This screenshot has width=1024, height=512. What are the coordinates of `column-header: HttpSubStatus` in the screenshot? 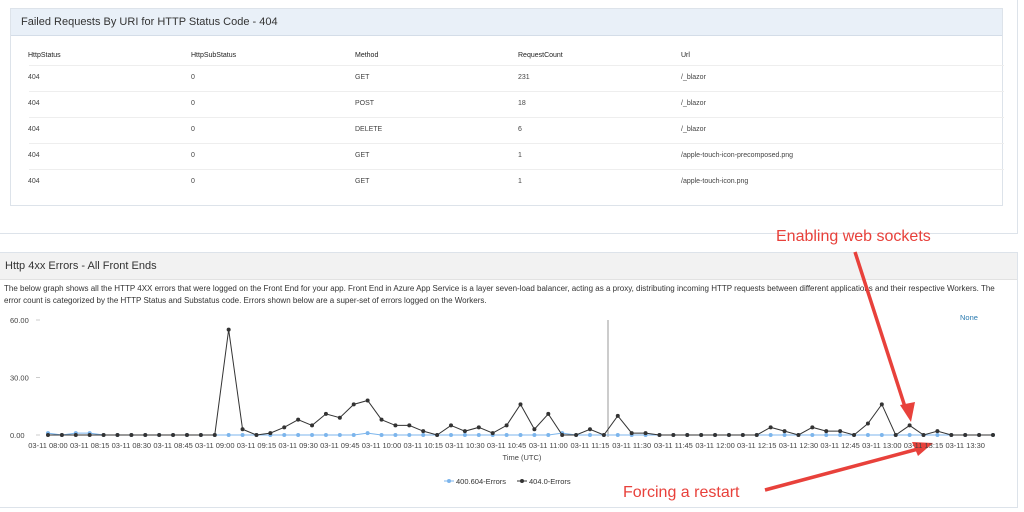 It's located at (214, 55).